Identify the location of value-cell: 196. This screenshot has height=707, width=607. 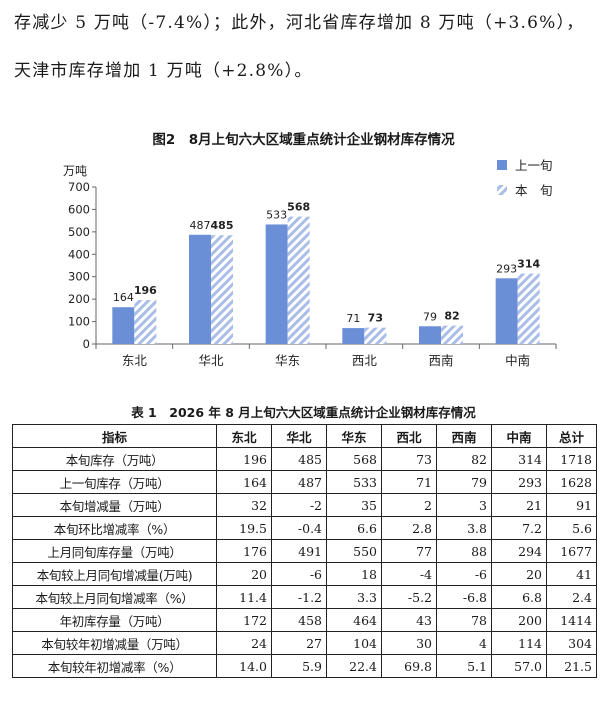
(244, 459).